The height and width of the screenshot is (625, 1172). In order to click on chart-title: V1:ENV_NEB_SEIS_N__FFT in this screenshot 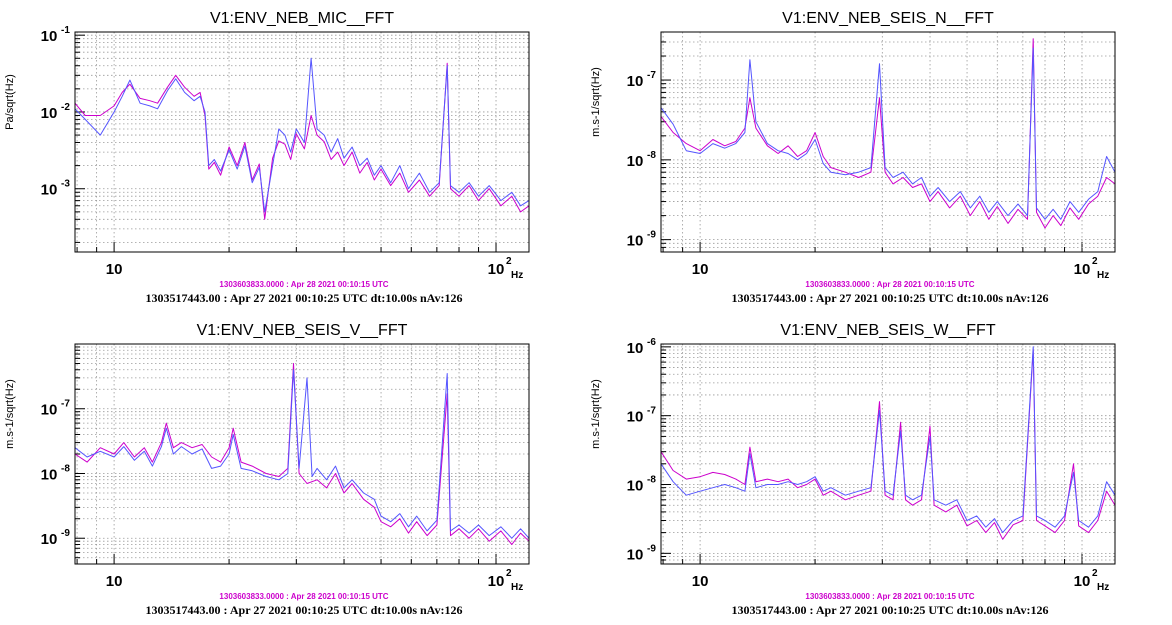, I will do `click(888, 18)`.